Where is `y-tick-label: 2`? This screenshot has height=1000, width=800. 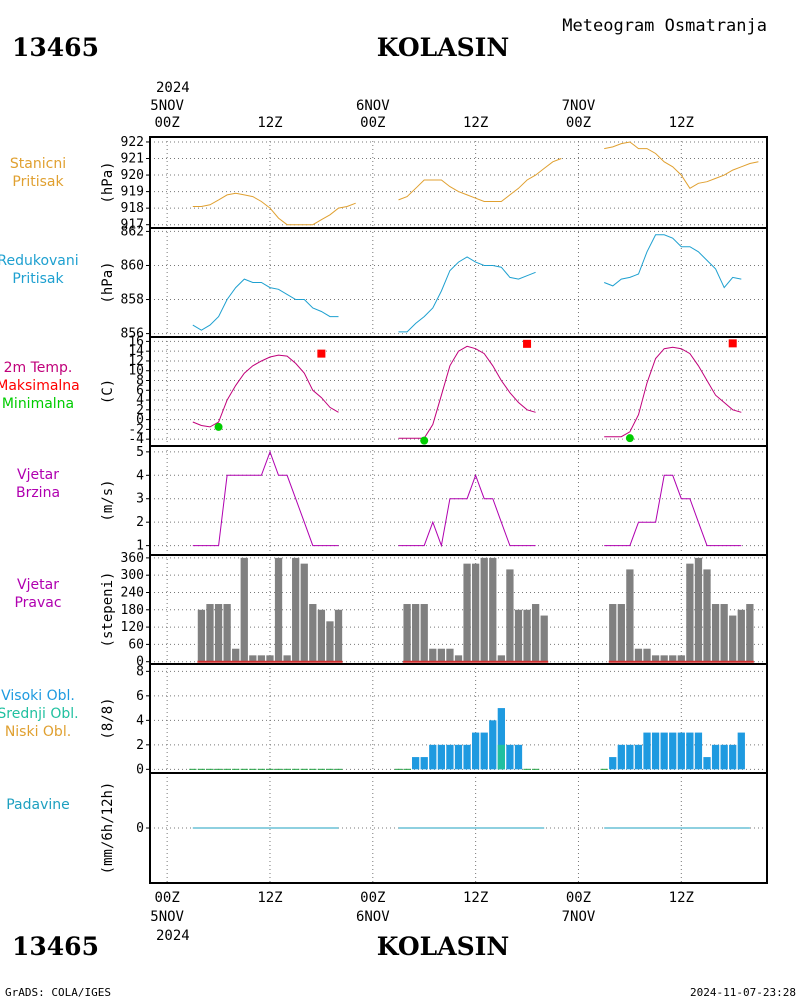
y-tick-label: 2 is located at coordinates (140, 745).